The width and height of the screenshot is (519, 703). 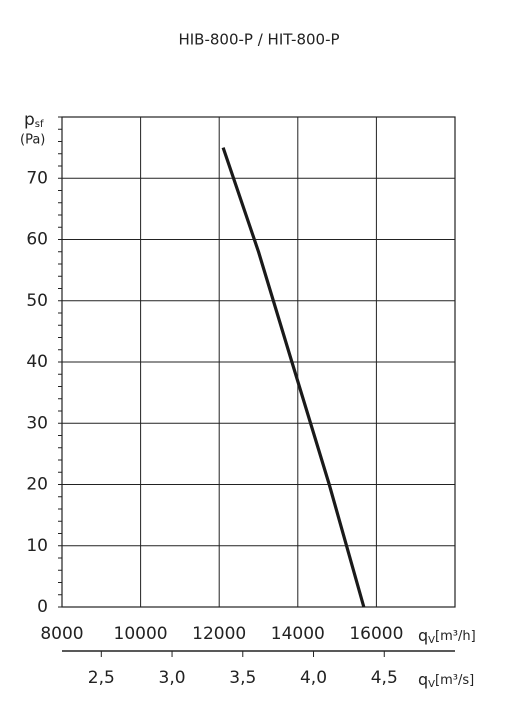 I want to click on x2-tick-label: 4,0, so click(x=313, y=678).